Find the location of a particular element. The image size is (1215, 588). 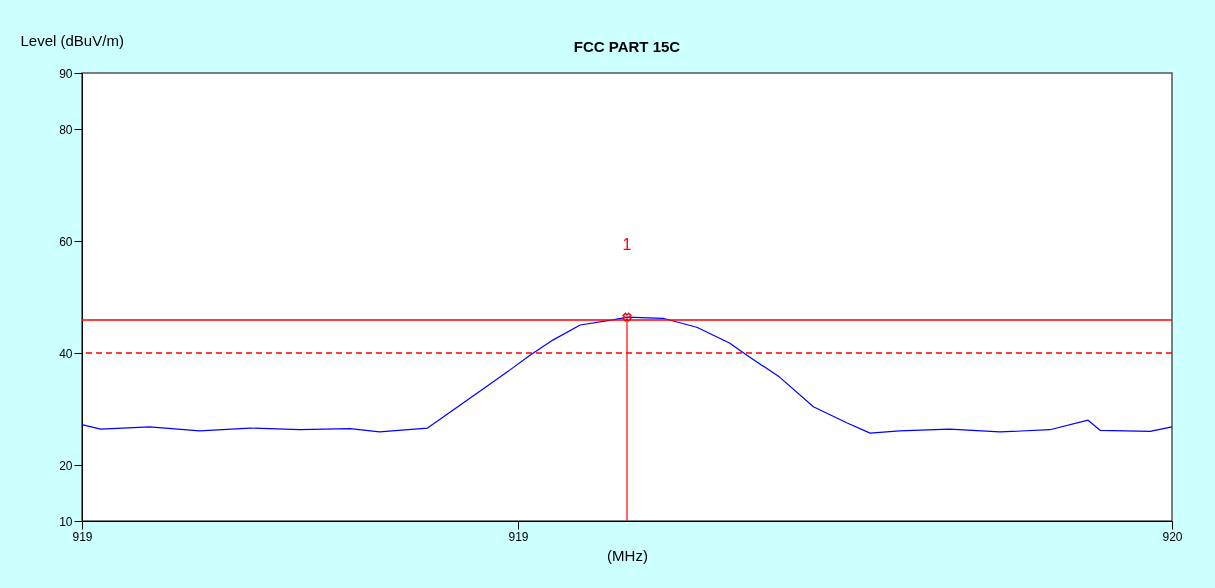

y-tick-label: 20 is located at coordinates (66, 465).